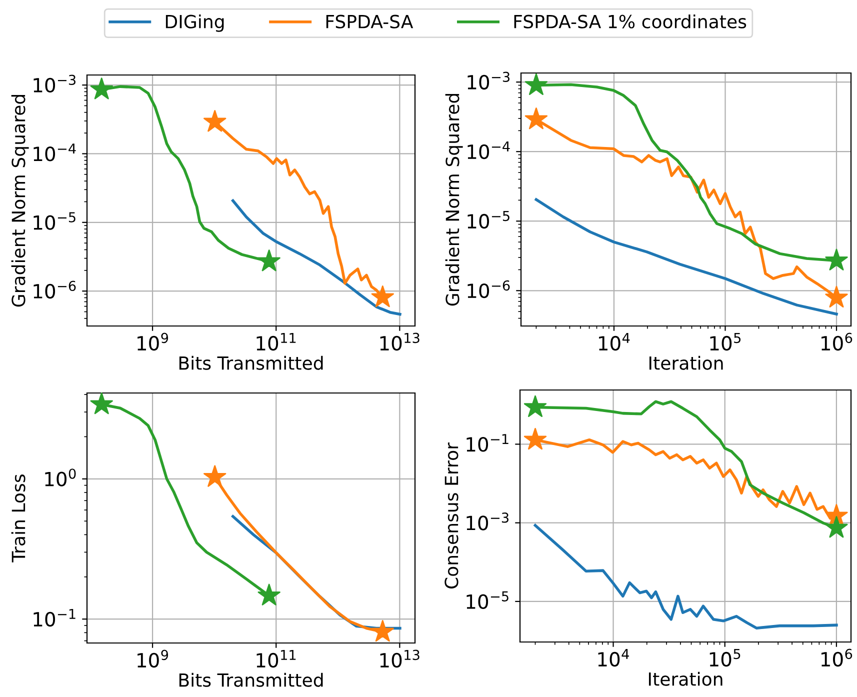  What do you see at coordinates (370, 21) in the screenshot?
I see `legend-label: FSPDA-SA` at bounding box center [370, 21].